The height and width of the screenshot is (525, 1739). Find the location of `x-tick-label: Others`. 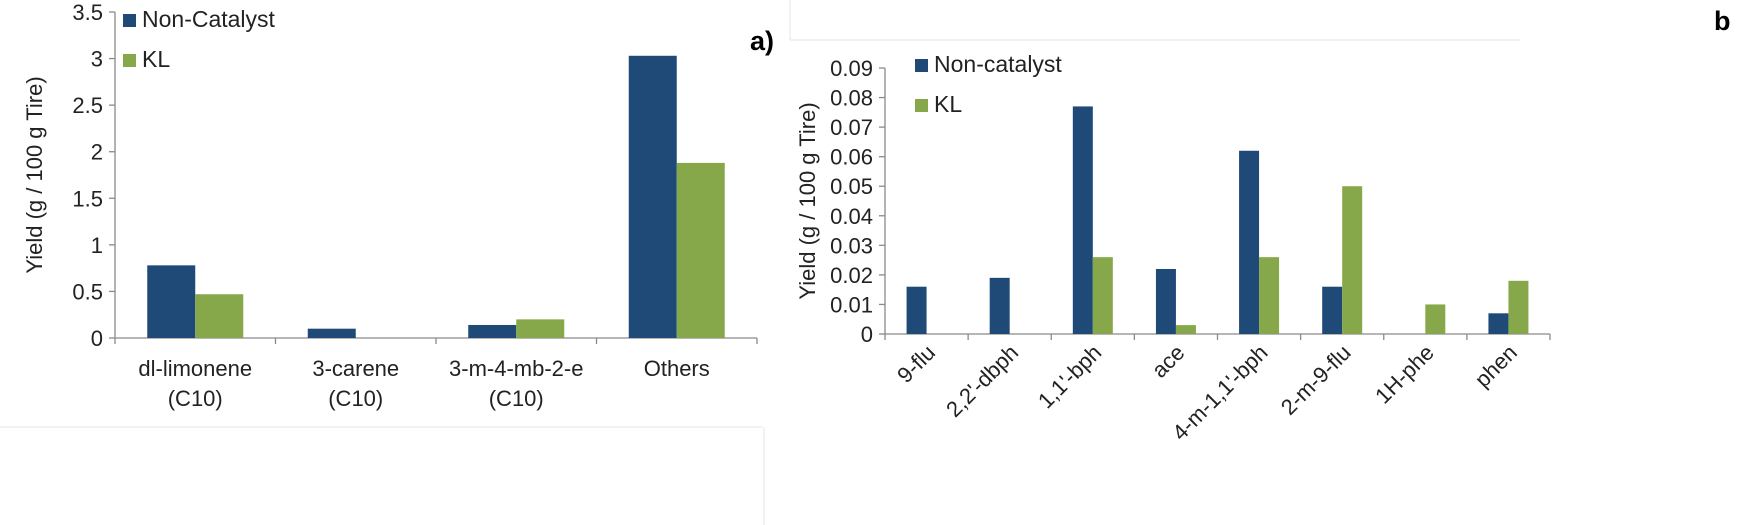

x-tick-label: Others is located at coordinates (677, 368).